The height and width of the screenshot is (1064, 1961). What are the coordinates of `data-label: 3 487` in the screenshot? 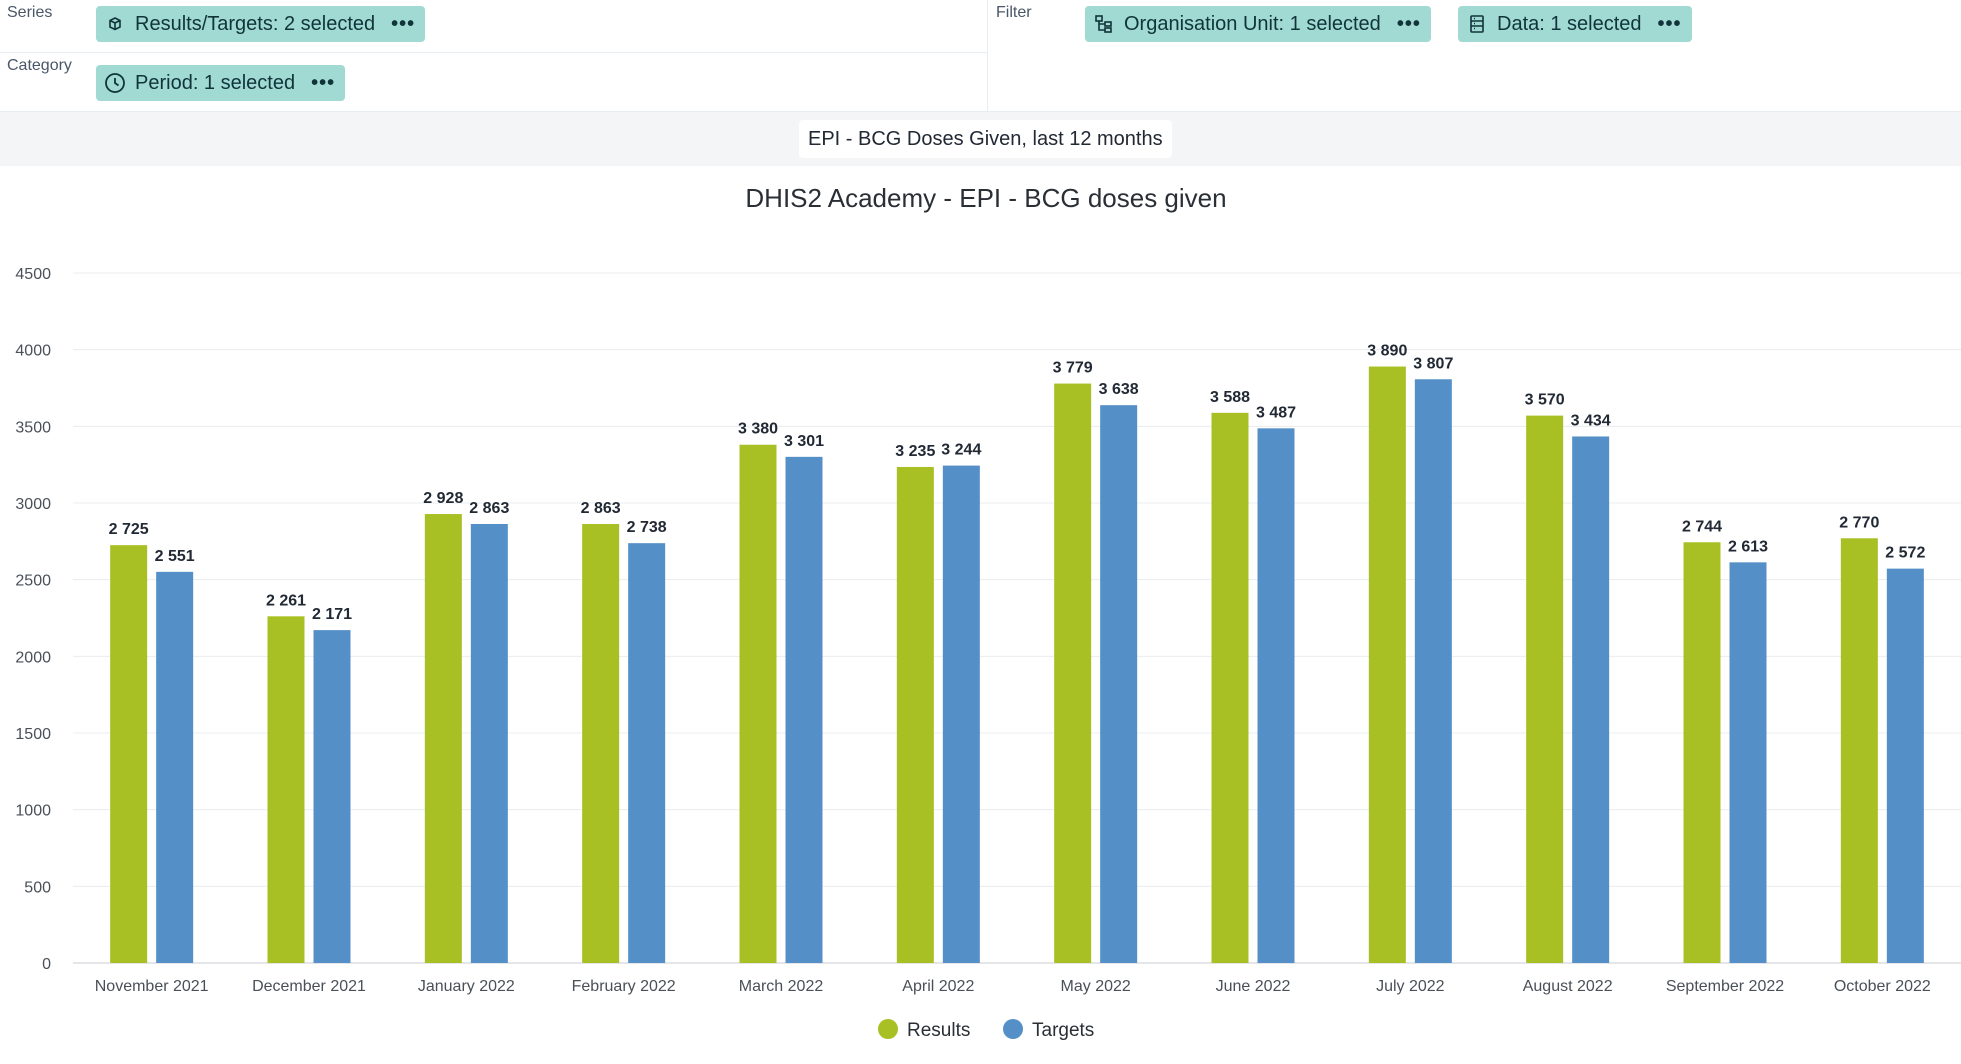 It's located at (1276, 412).